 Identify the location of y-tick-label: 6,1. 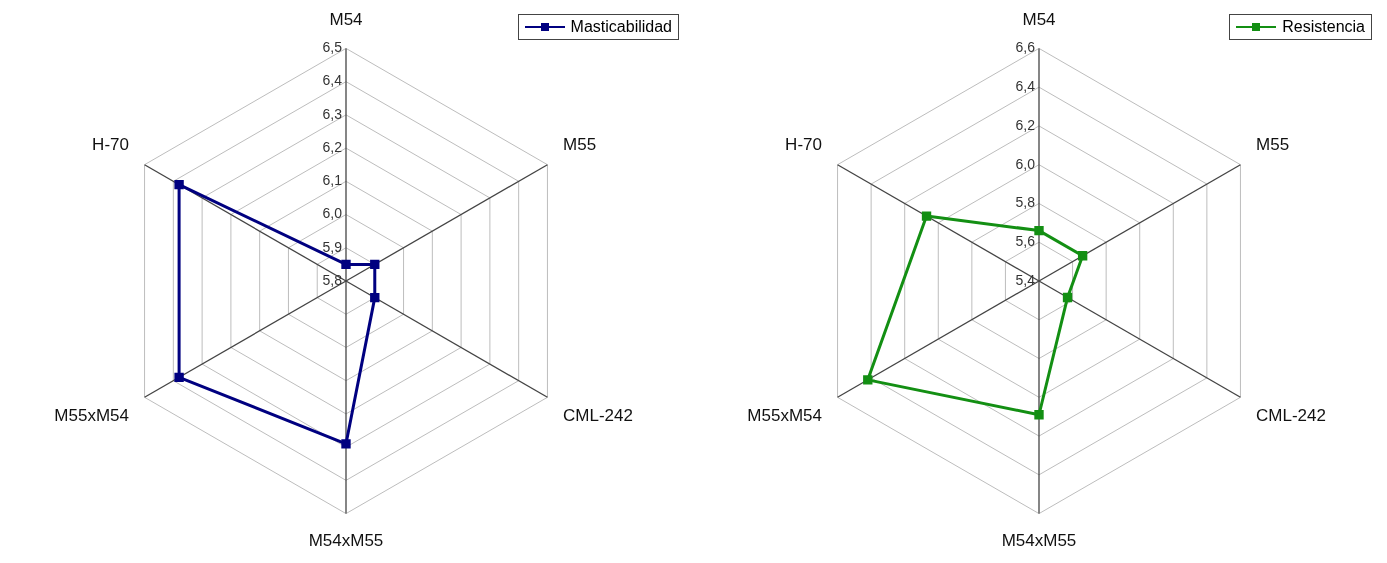
(332, 180).